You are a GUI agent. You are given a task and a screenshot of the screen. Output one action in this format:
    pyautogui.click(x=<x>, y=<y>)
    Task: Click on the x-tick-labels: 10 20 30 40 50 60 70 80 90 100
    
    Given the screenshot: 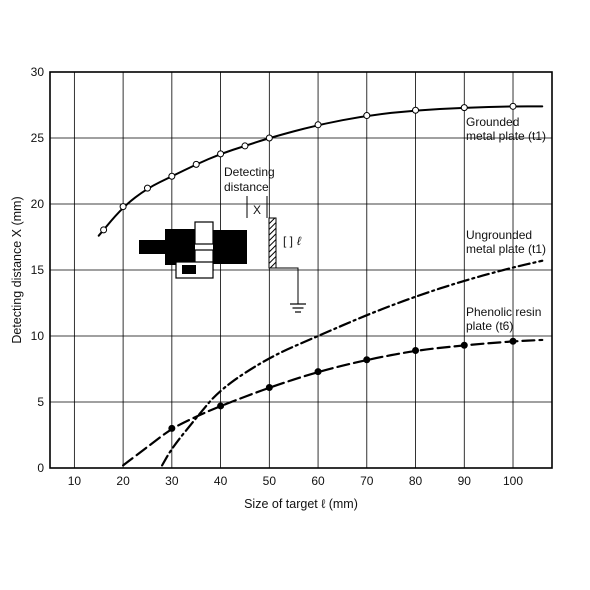 What is the action you would take?
    pyautogui.click(x=296, y=481)
    